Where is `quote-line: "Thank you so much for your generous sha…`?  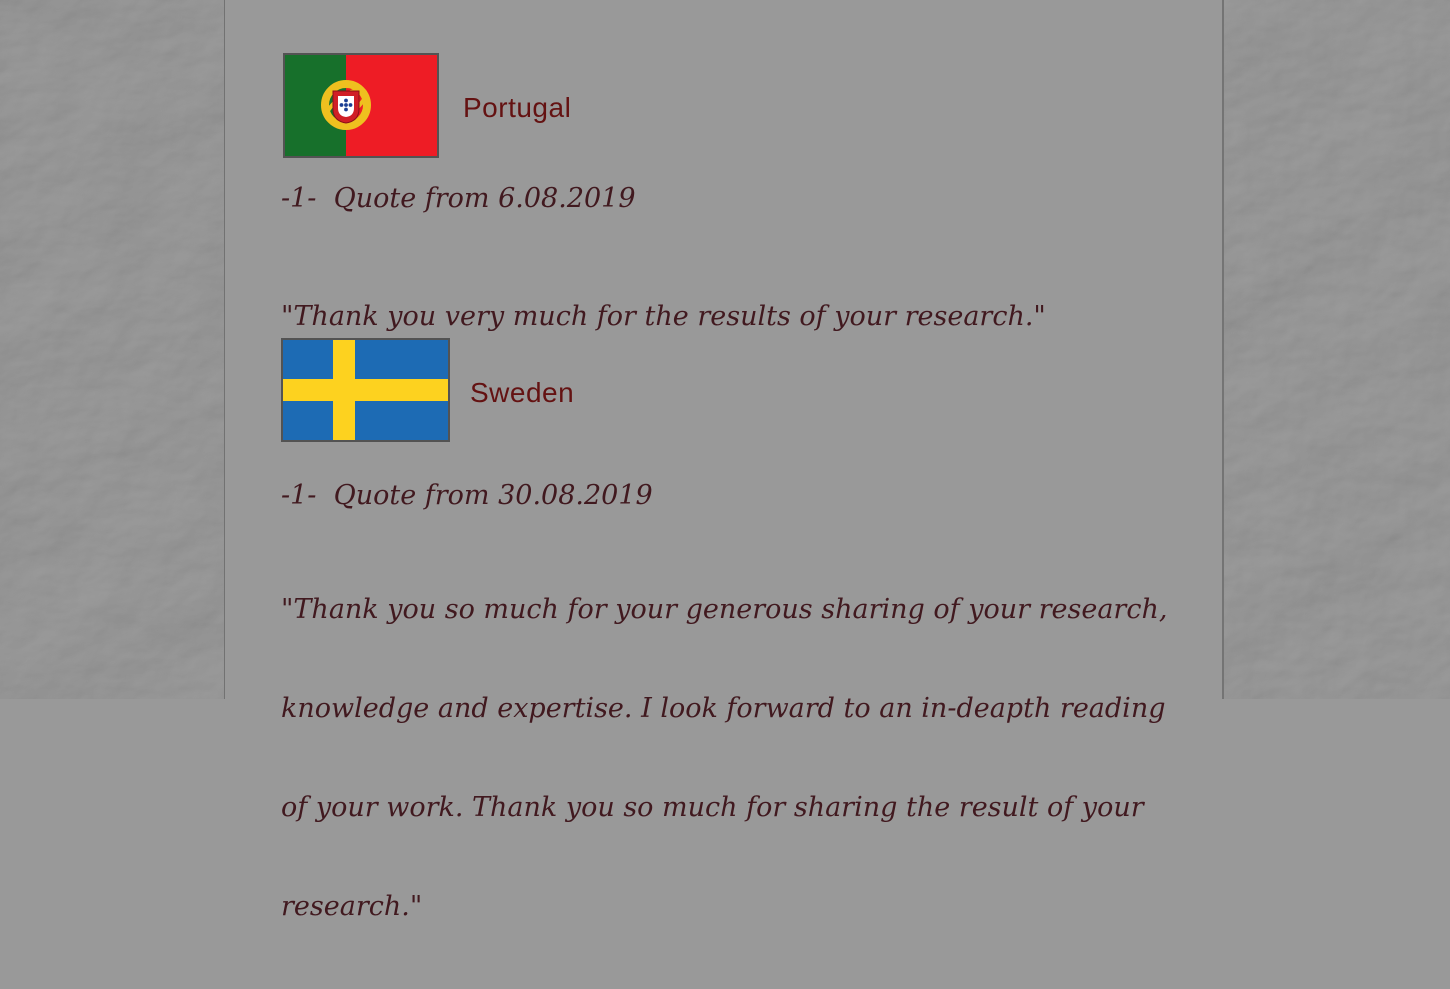
quote-line: "Thank you so much for your generous sha… is located at coordinates (724, 609).